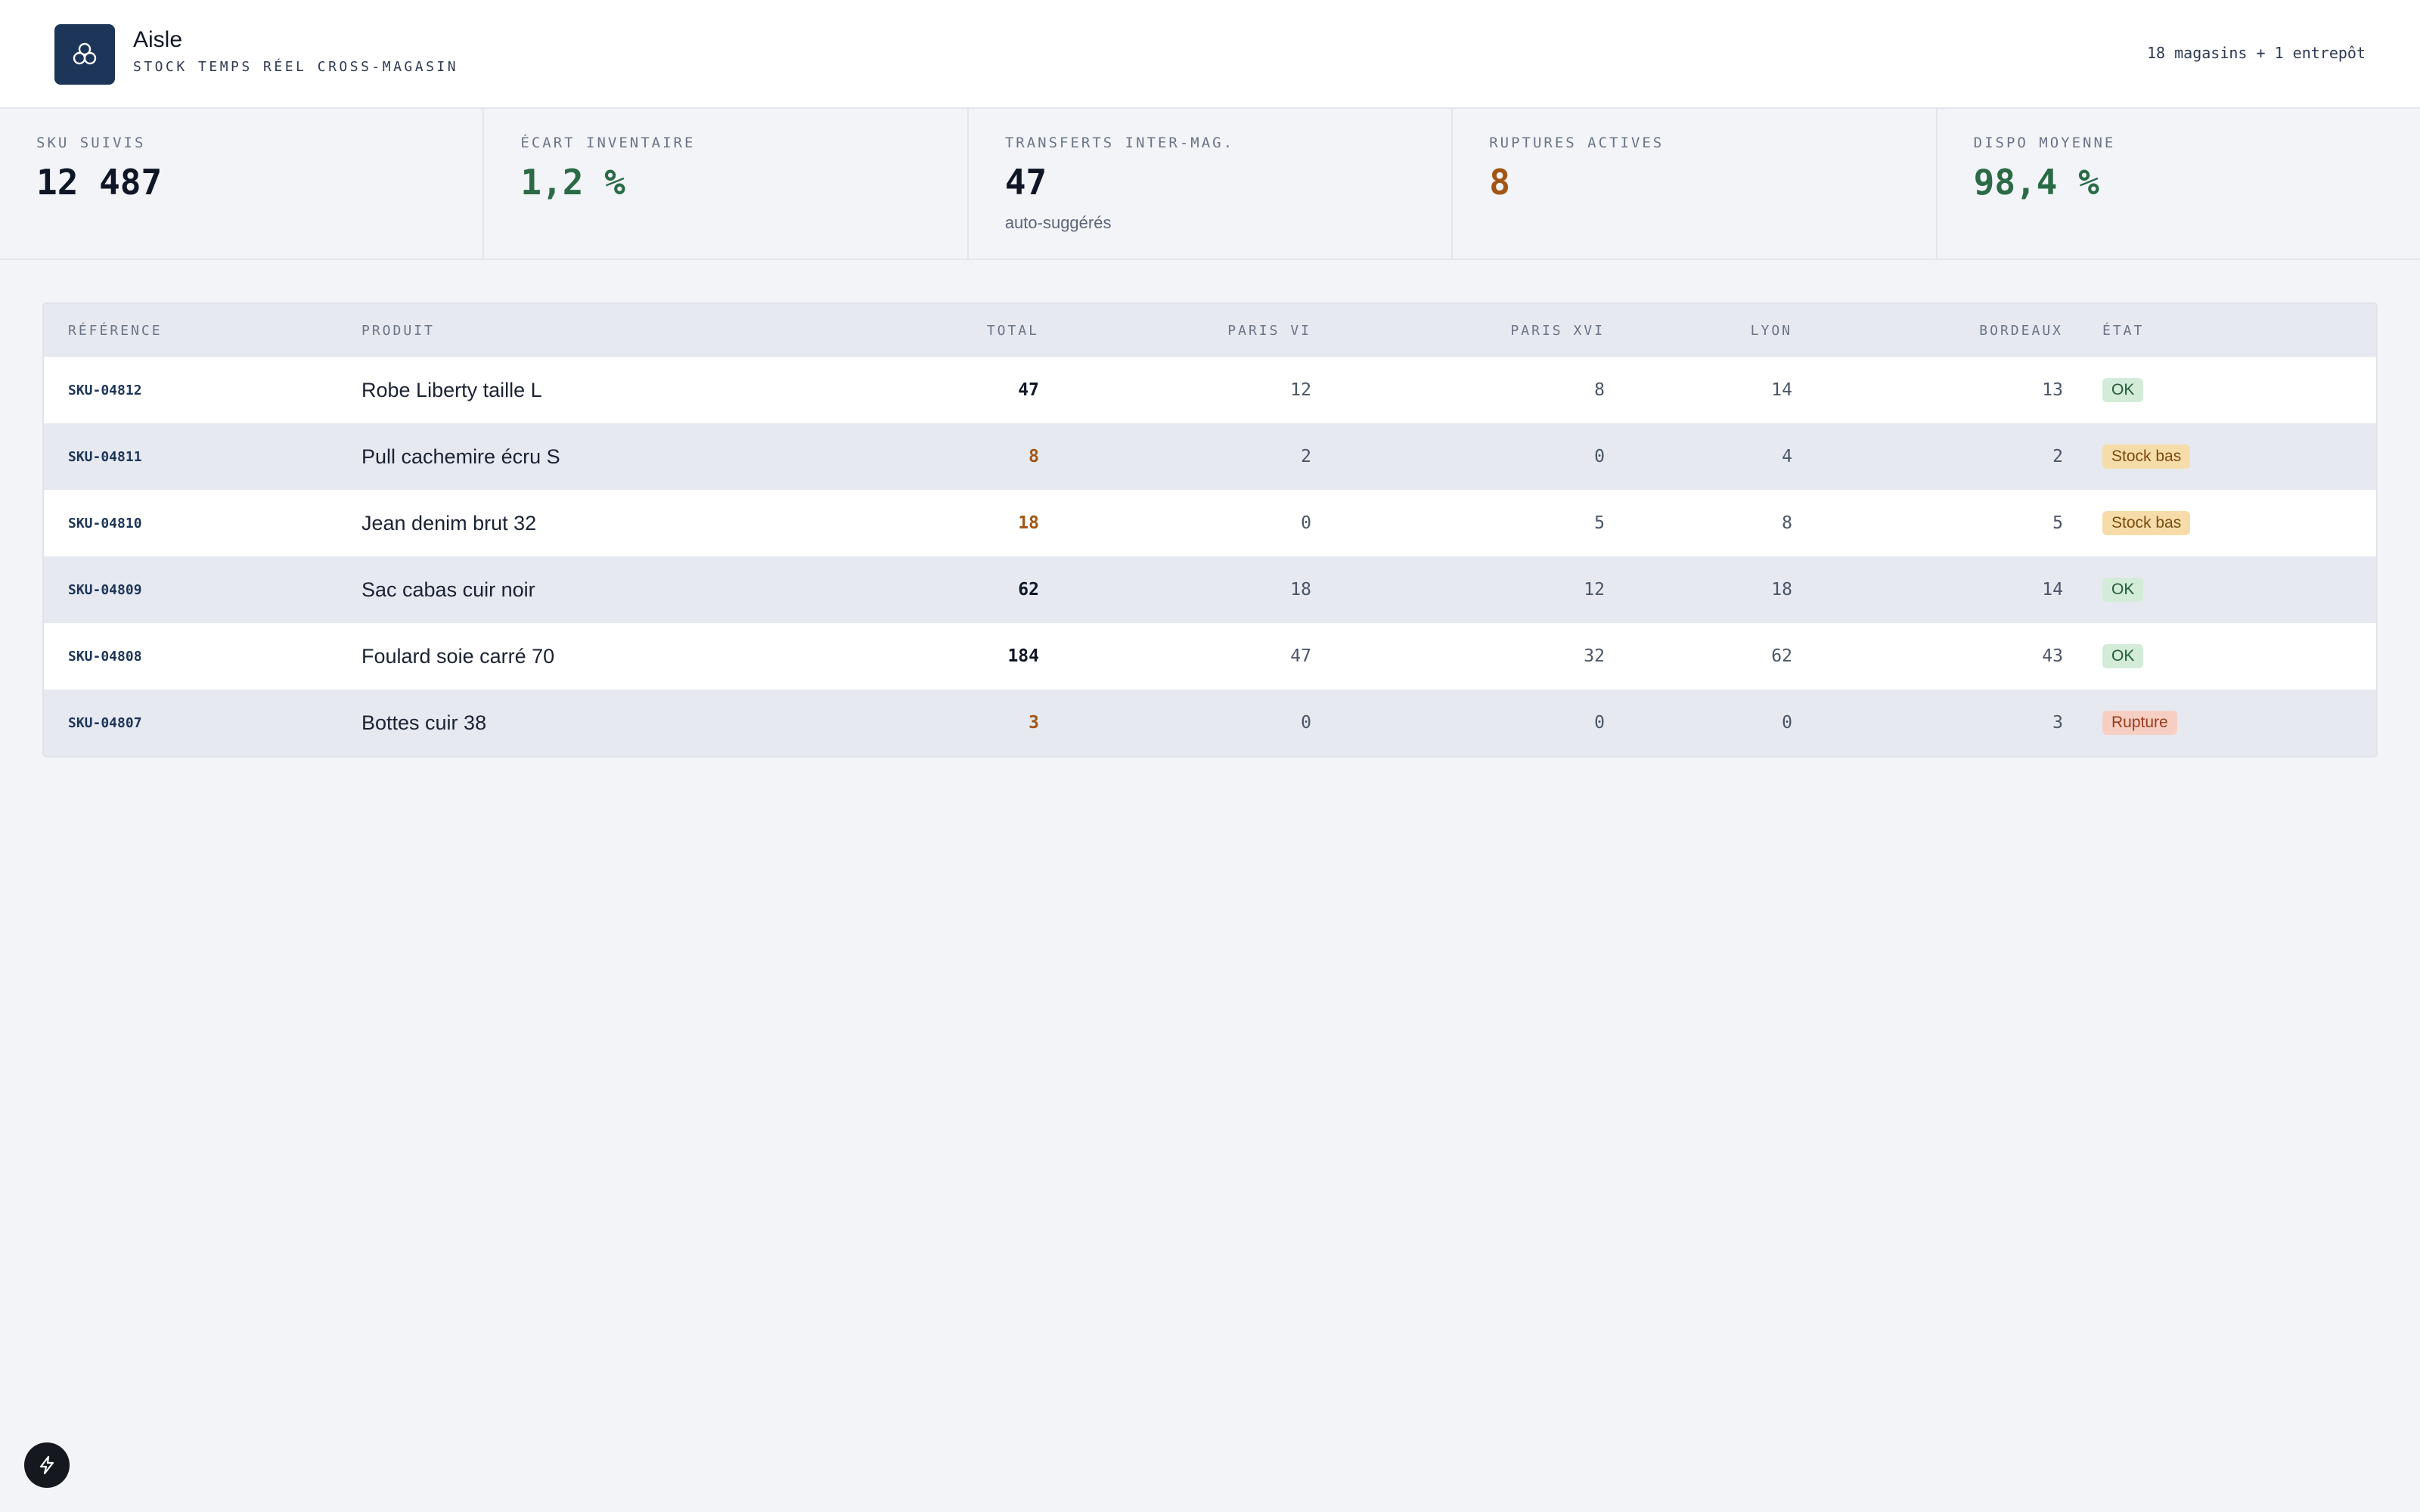  What do you see at coordinates (2057, 723) in the screenshot?
I see `qty-bordeaux: 3` at bounding box center [2057, 723].